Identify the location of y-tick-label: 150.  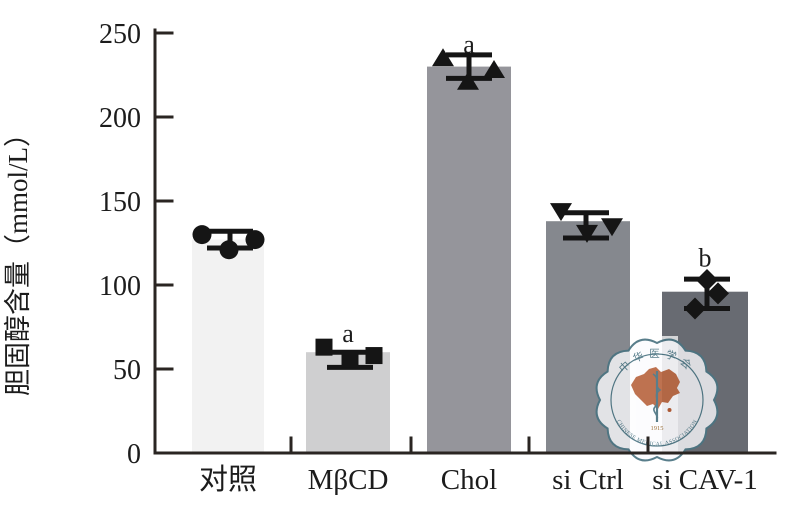
(120, 202).